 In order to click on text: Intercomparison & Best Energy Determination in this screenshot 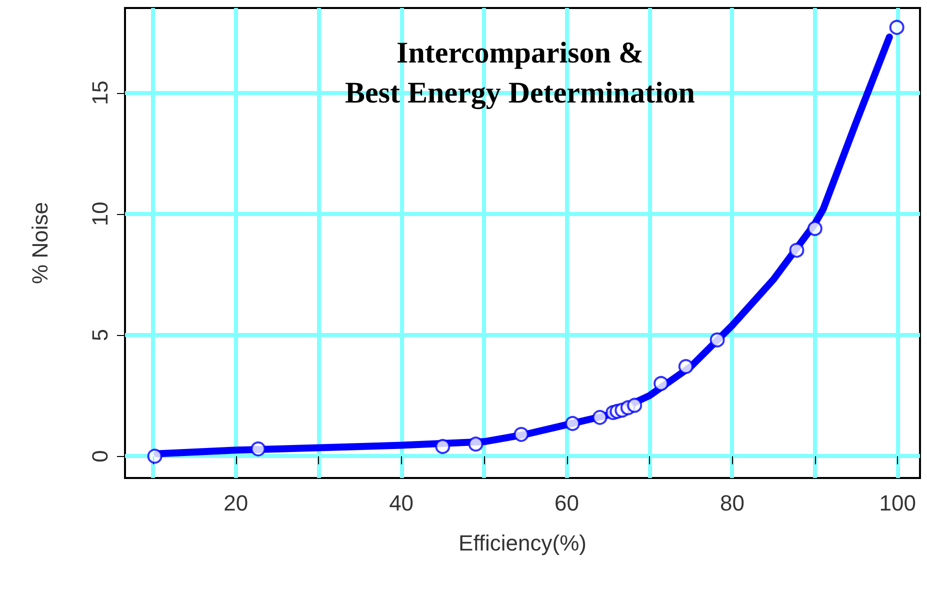, I will do `click(520, 73)`.